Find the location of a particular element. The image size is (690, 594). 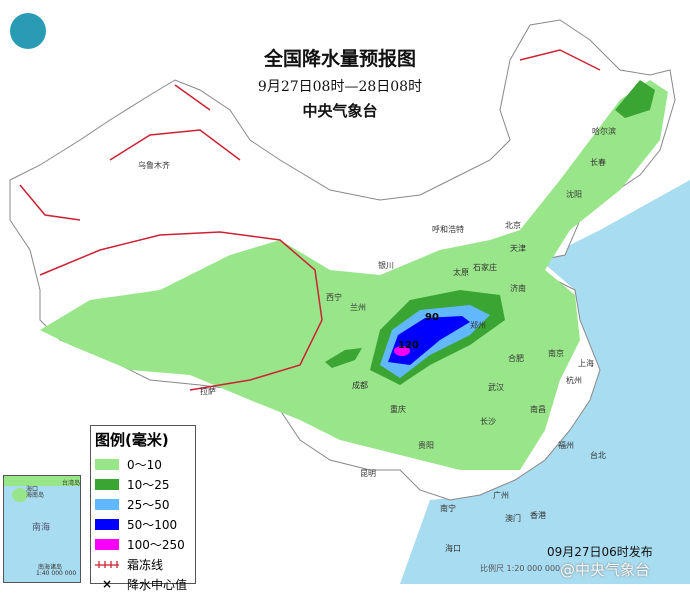

legend-label: 降水中心值 is located at coordinates (157, 584).